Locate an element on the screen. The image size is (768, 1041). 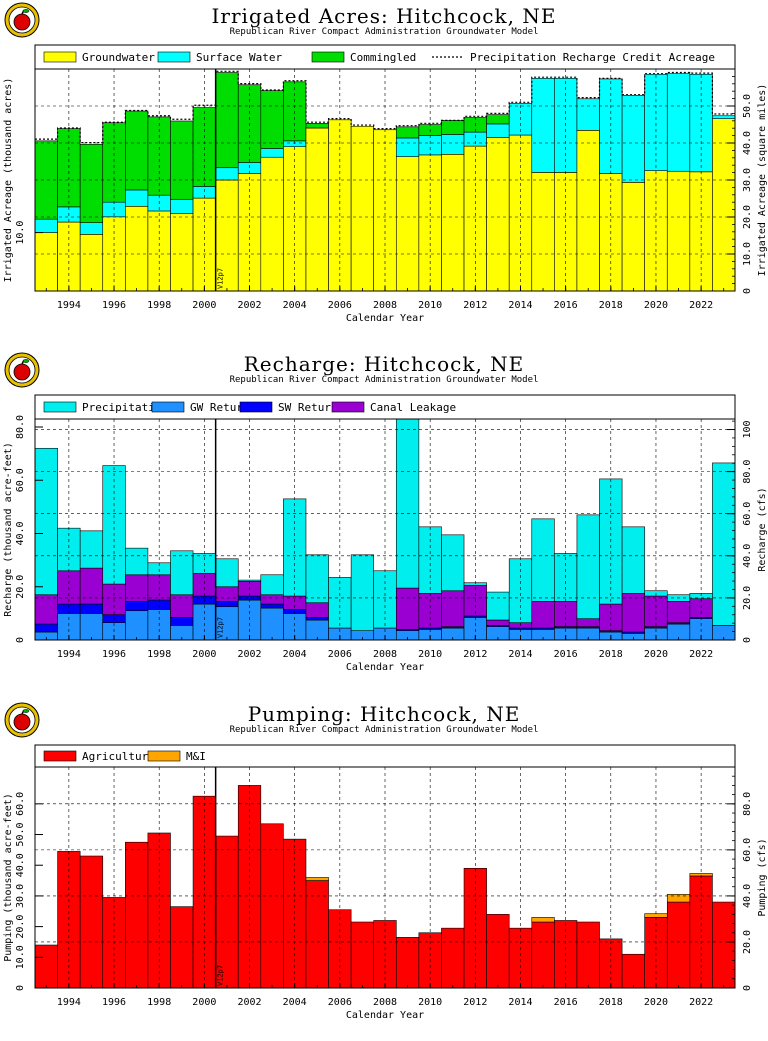
y-tick-label-40.0: 40.0 is located at coordinates (20, 533).